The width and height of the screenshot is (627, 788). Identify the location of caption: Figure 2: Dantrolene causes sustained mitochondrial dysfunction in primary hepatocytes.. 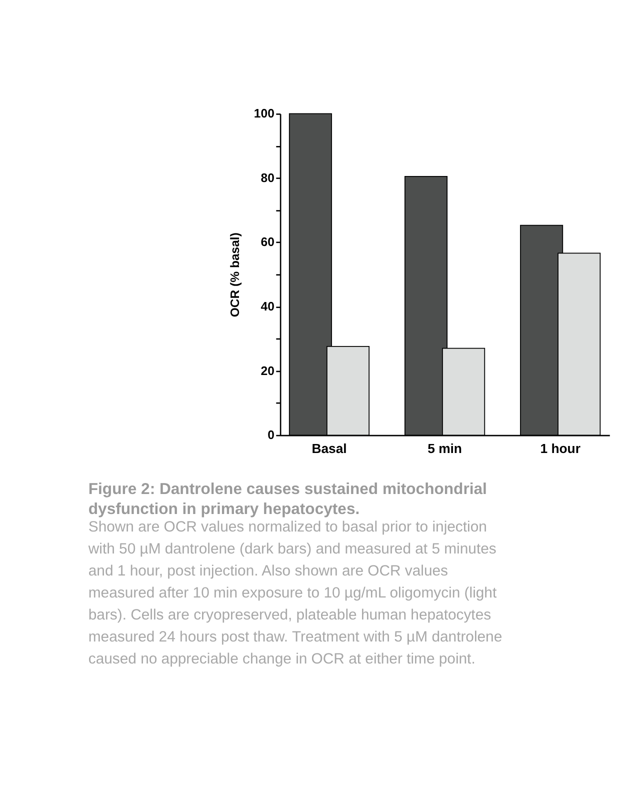
(287, 499).